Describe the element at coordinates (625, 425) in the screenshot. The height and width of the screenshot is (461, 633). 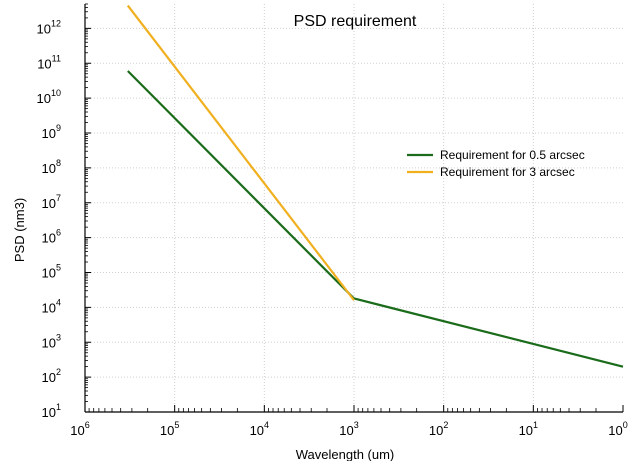
I see `x-tick-exponent: 0` at that location.